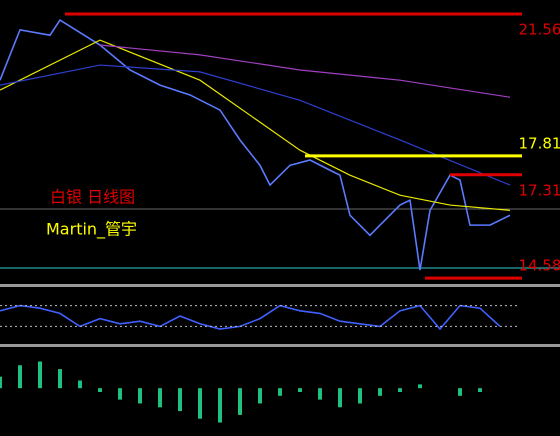  What do you see at coordinates (539, 29) in the screenshot?
I see `level-label: 21.56` at bounding box center [539, 29].